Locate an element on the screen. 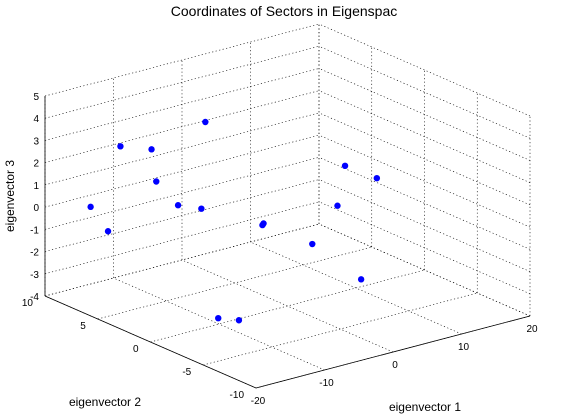 Image resolution: width=562 pixels, height=419 pixels. z-tick-label: 3 is located at coordinates (36, 141).